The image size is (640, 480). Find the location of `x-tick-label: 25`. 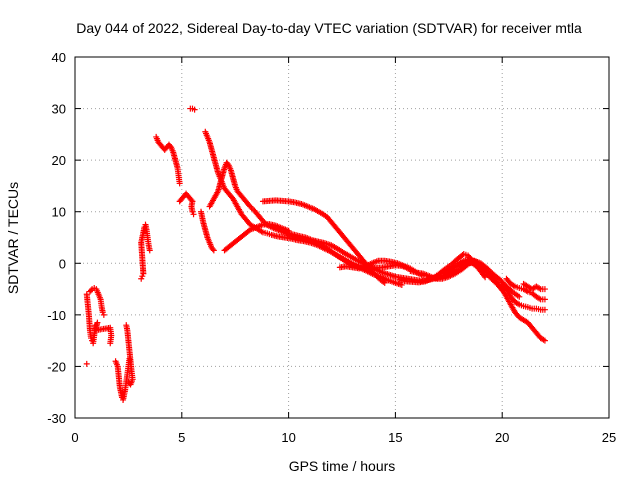

x-tick-label: 25 is located at coordinates (609, 437).